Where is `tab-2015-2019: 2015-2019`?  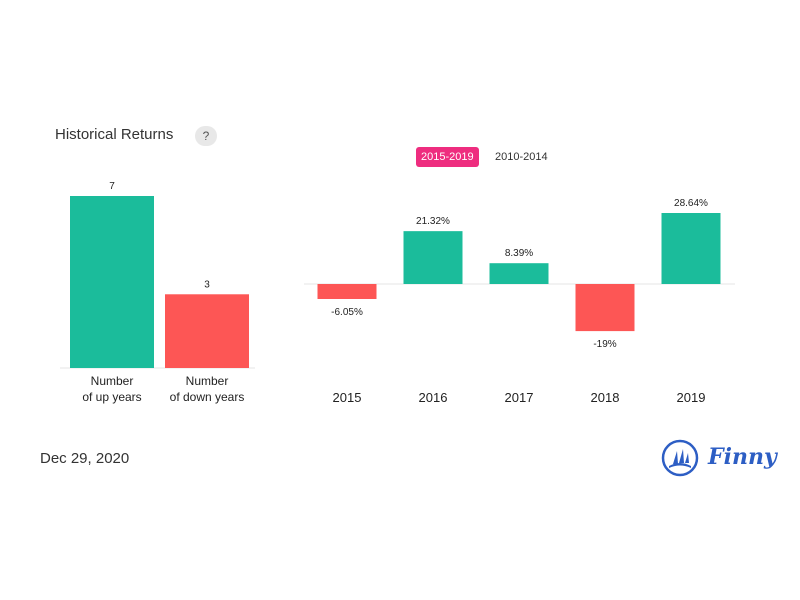
tab-2015-2019: 2015-2019 is located at coordinates (447, 157).